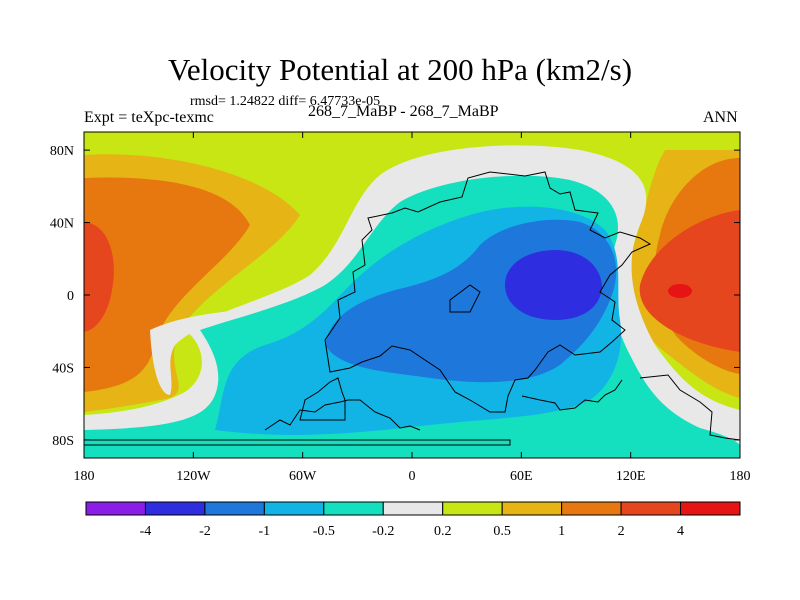 The height and width of the screenshot is (600, 800). I want to click on colorbar: -4 -2 -1 -0.5 -0.2 0.2 0.5 1 2 4, so click(413, 520).